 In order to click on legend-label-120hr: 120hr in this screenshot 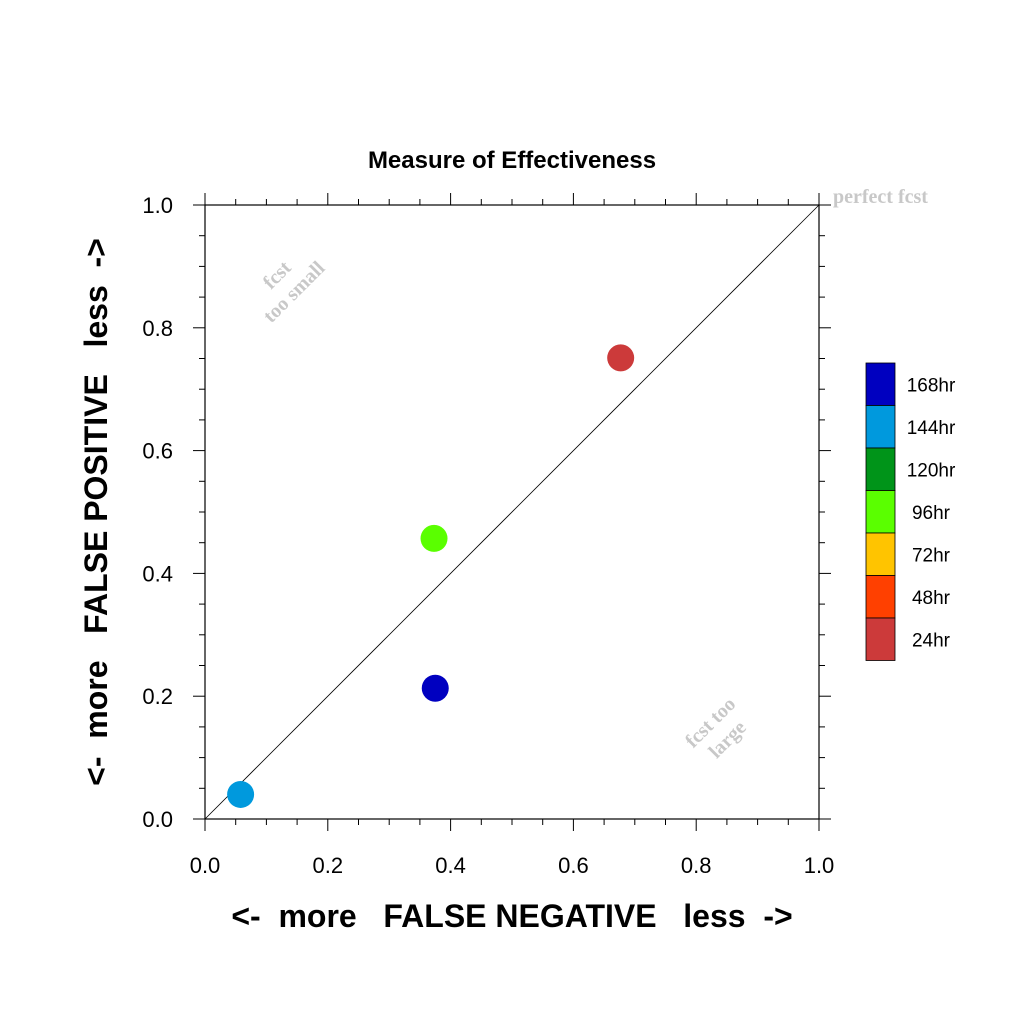, I will do `click(931, 470)`.